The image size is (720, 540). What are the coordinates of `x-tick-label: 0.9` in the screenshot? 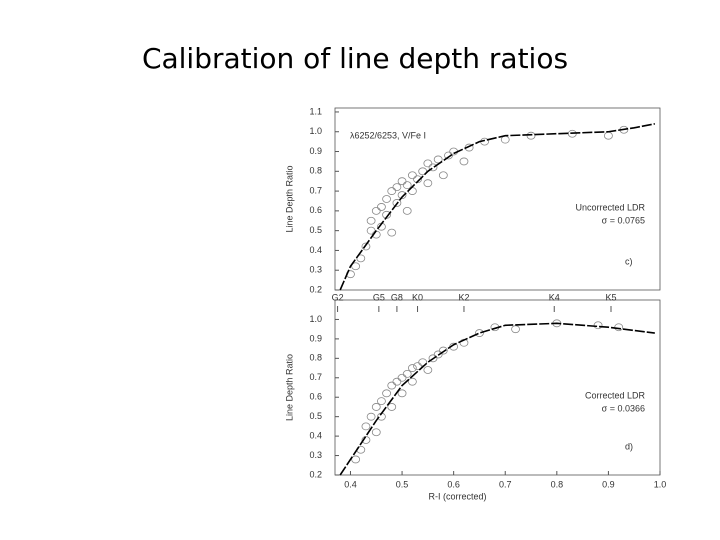 It's located at (608, 484).